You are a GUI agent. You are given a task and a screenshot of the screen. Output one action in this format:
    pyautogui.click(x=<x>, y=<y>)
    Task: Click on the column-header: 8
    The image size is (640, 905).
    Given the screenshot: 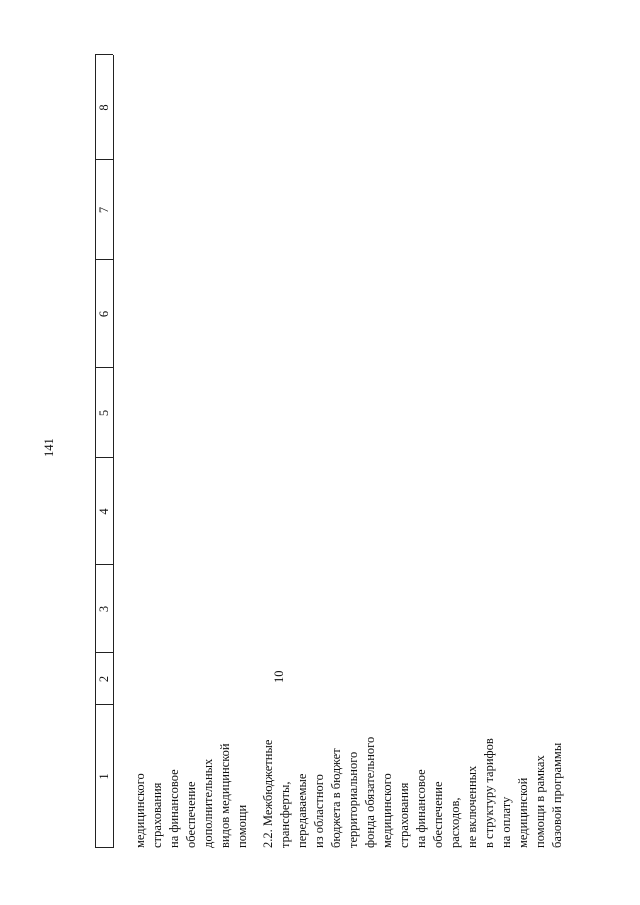 What is the action you would take?
    pyautogui.click(x=104, y=107)
    